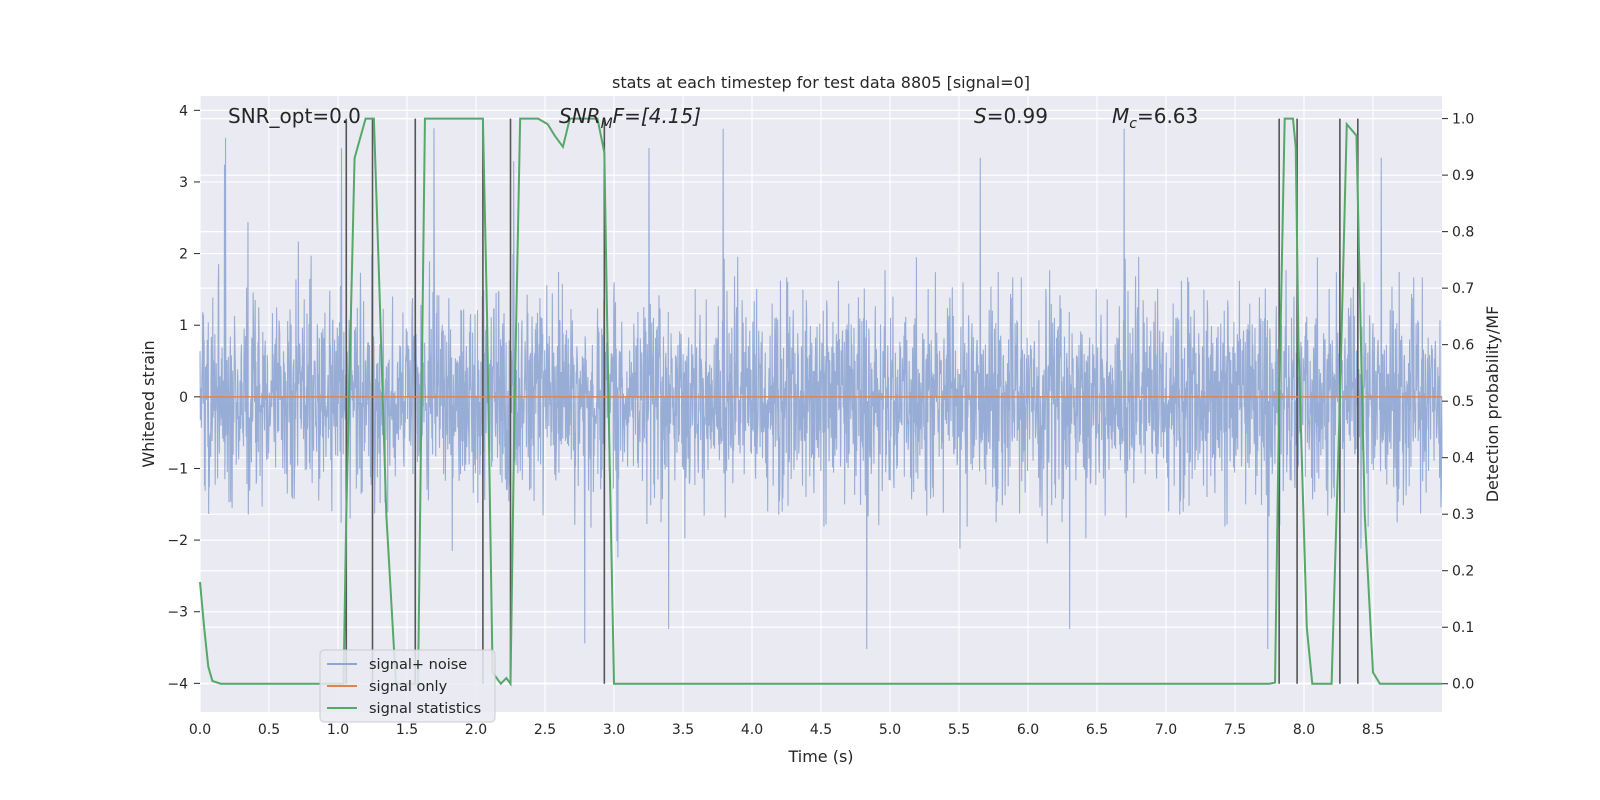  Describe the element at coordinates (1492, 404) in the screenshot. I see `y-axis-label-right: Detection probability/MF` at that location.